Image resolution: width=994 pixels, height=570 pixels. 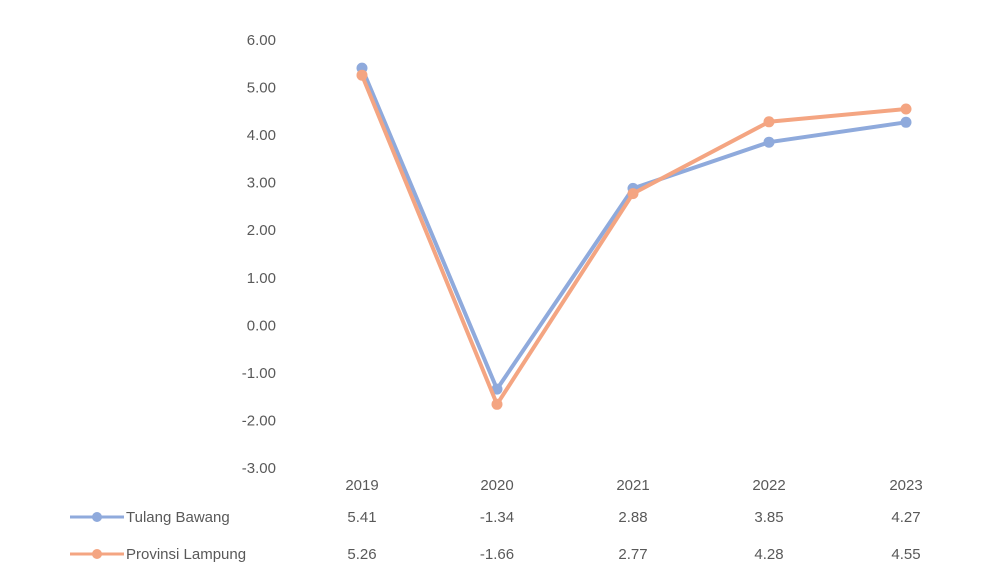 What do you see at coordinates (261, 135) in the screenshot?
I see `y-tick-label: 4.00` at bounding box center [261, 135].